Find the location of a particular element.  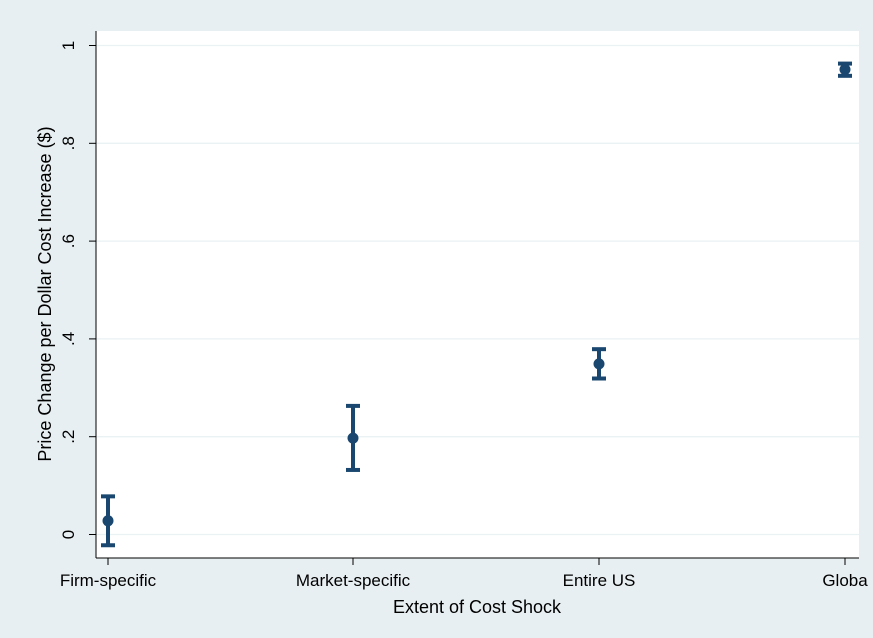

y-tick-label: 1 is located at coordinates (68, 45).